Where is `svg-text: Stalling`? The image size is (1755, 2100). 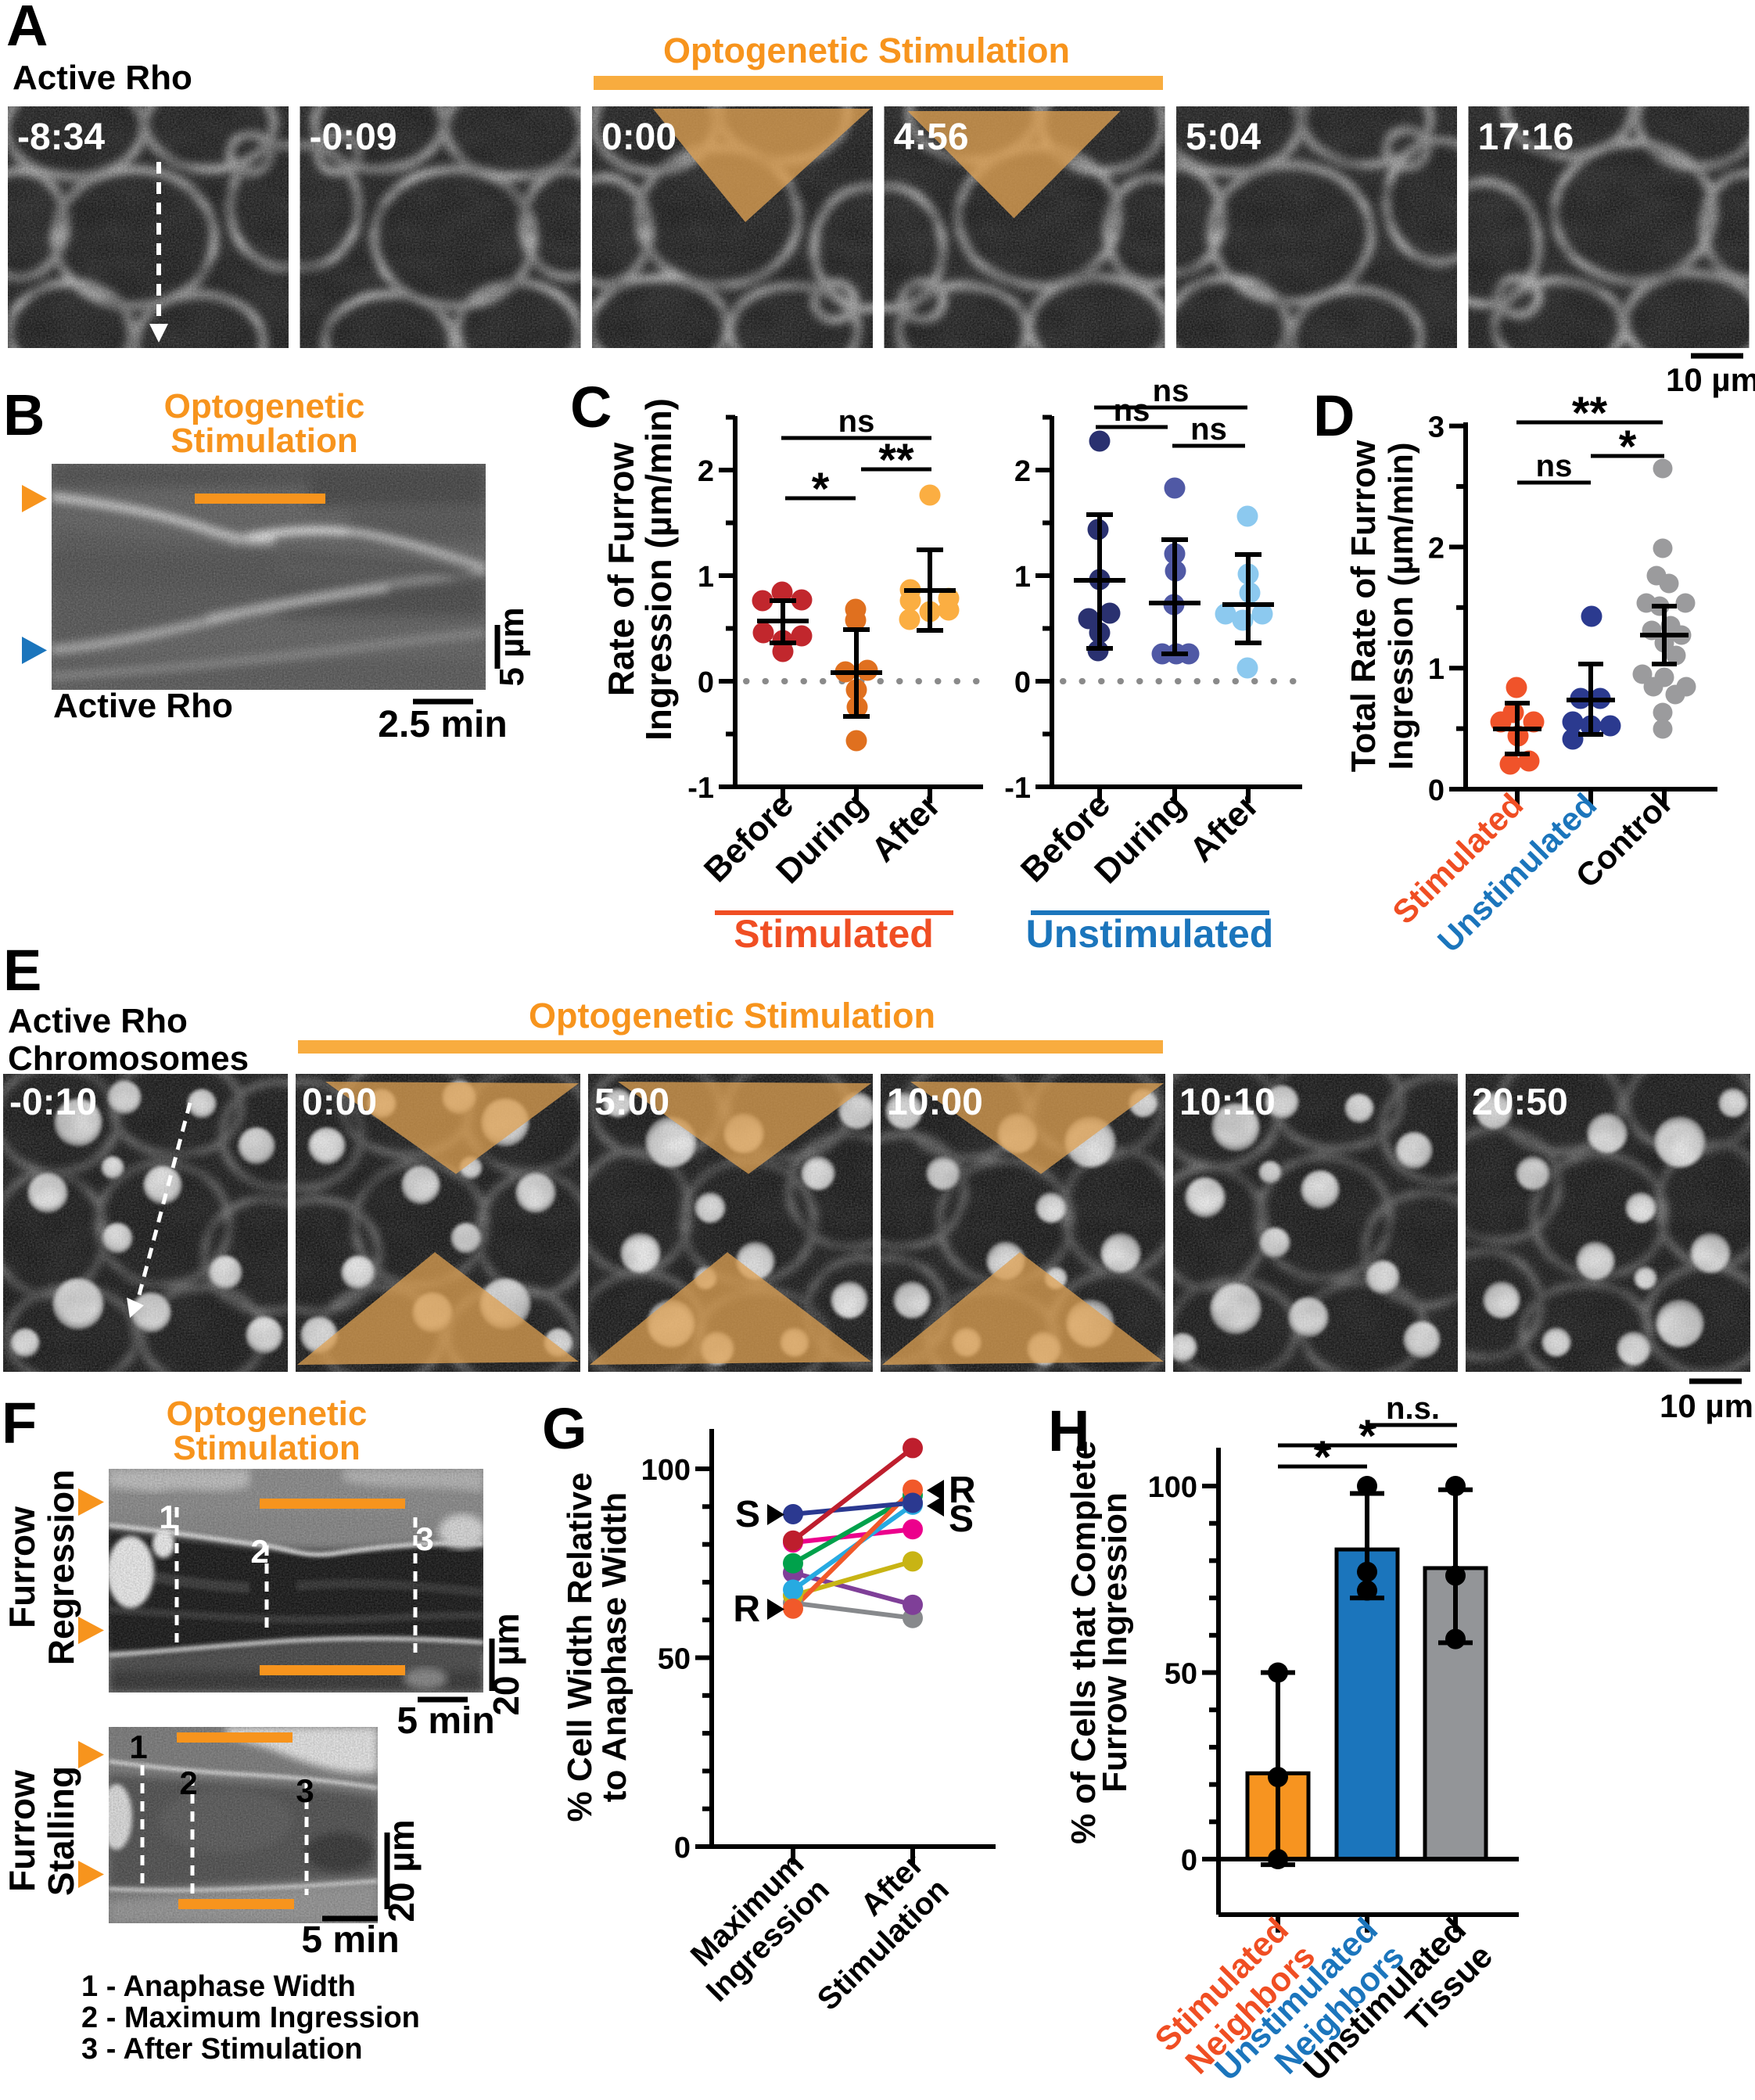 svg-text: Stalling is located at coordinates (61, 1831).